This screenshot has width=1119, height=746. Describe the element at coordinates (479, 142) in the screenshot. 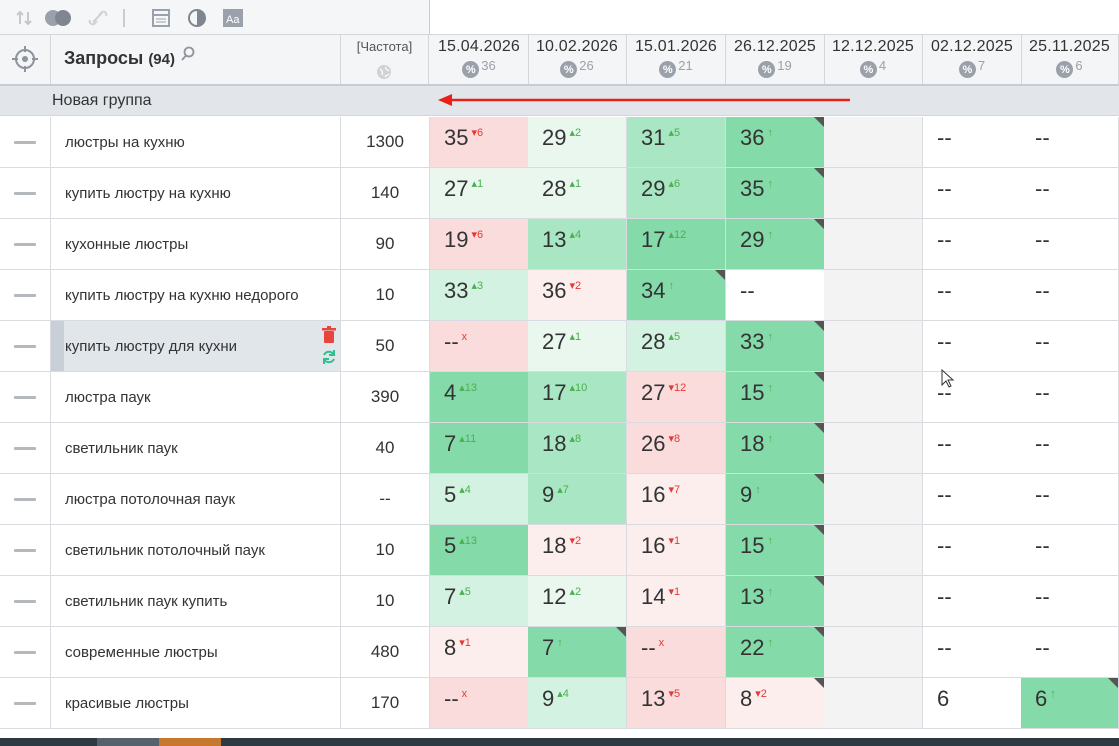

I see `position-cell: 35 ▾6` at that location.